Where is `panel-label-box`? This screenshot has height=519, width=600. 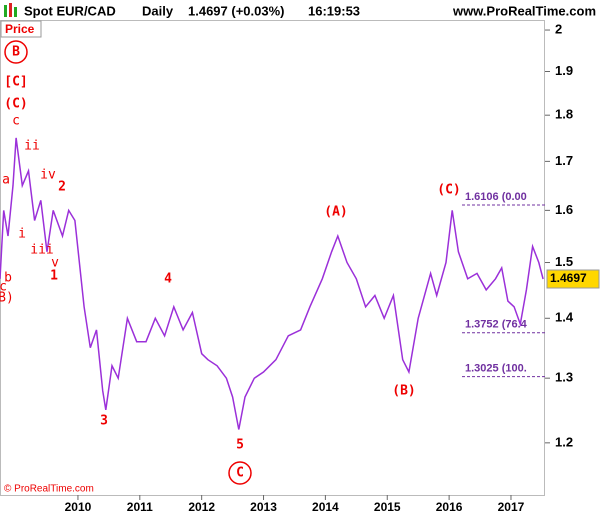
panel-label-box is located at coordinates (21, 29).